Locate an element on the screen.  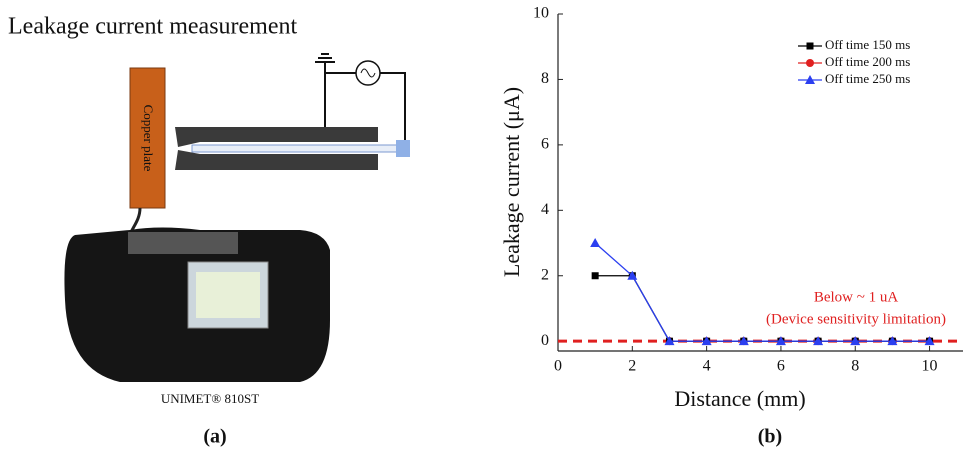
x-tick-label: 2 is located at coordinates (632, 366).